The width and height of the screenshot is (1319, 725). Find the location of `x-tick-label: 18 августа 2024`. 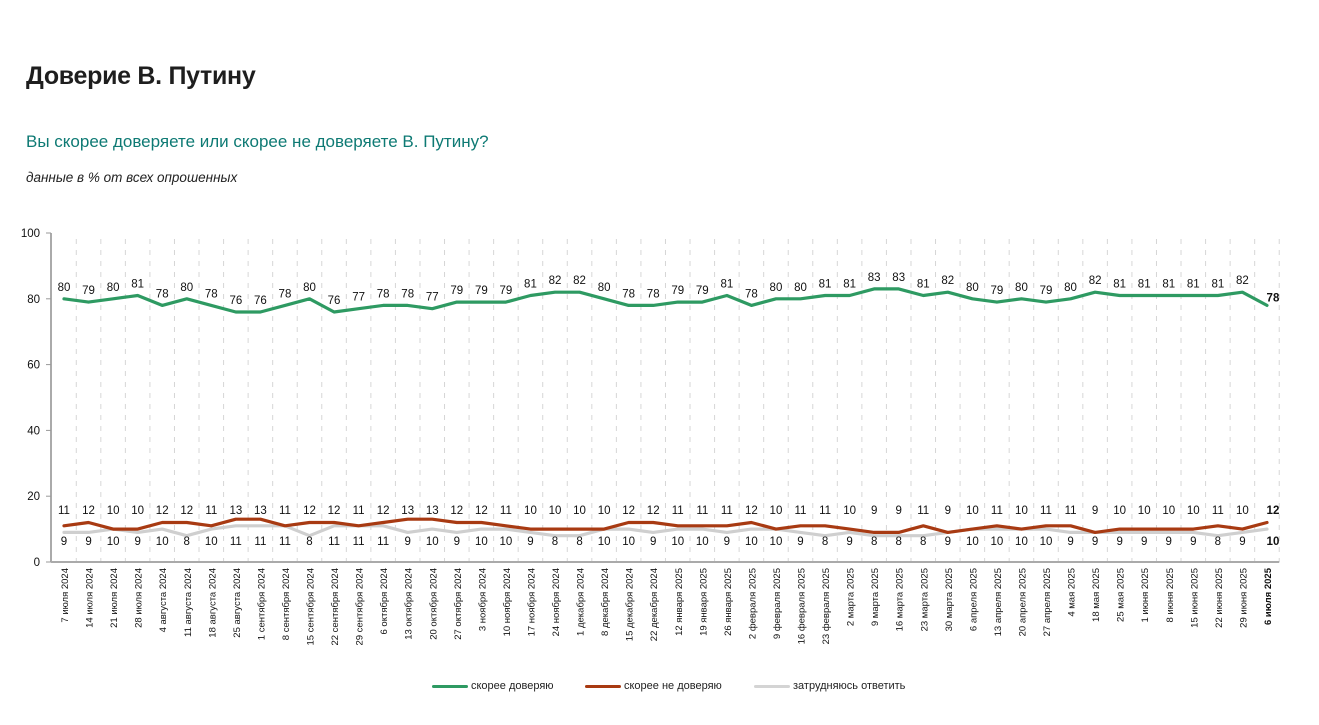

x-tick-label: 18 августа 2024 is located at coordinates (212, 603).